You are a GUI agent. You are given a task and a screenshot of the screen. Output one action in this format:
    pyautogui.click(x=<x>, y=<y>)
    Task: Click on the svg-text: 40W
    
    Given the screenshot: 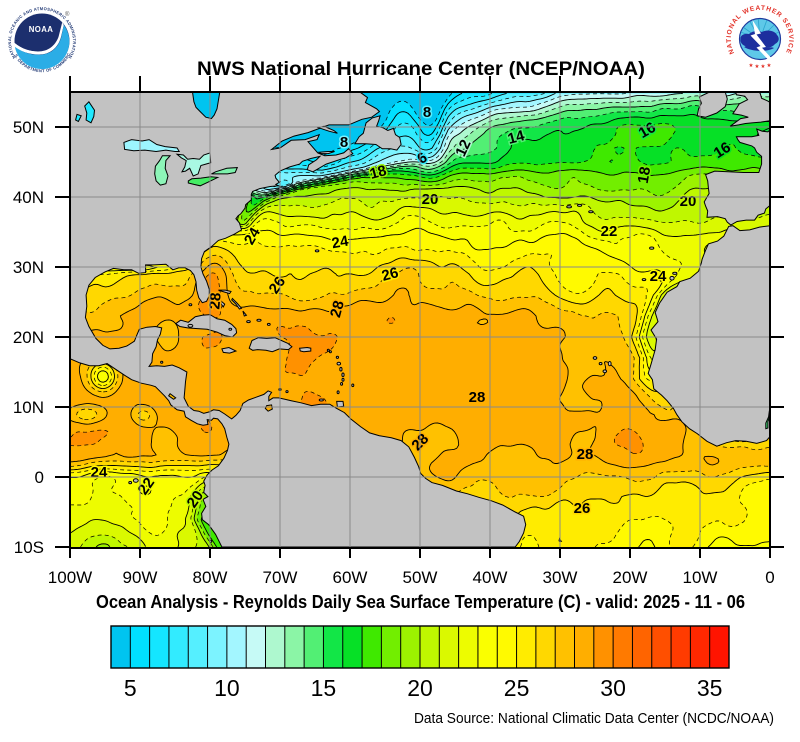 What is the action you would take?
    pyautogui.click(x=490, y=577)
    